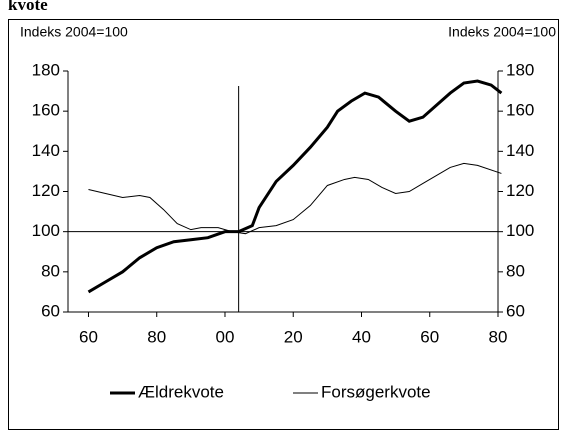 The width and height of the screenshot is (567, 436). Describe the element at coordinates (181, 391) in the screenshot. I see `legend-label: Ældrekvote` at that location.